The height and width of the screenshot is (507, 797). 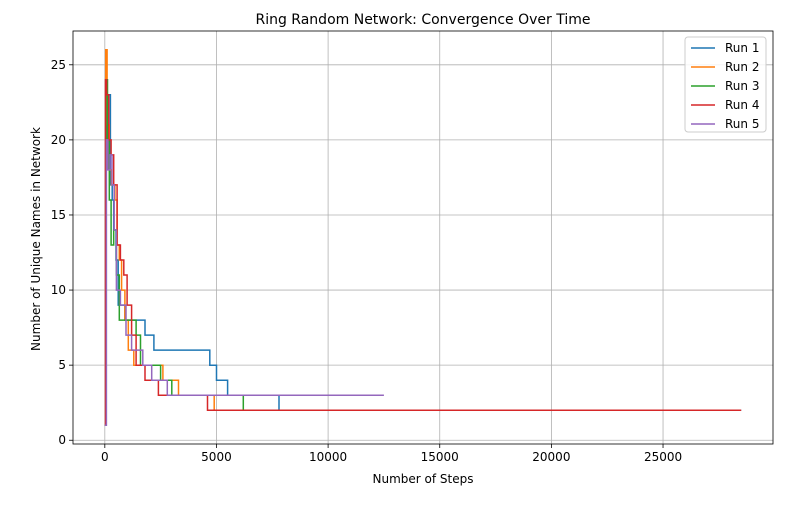 What do you see at coordinates (551, 457) in the screenshot?
I see `x-tick-label: 20000` at bounding box center [551, 457].